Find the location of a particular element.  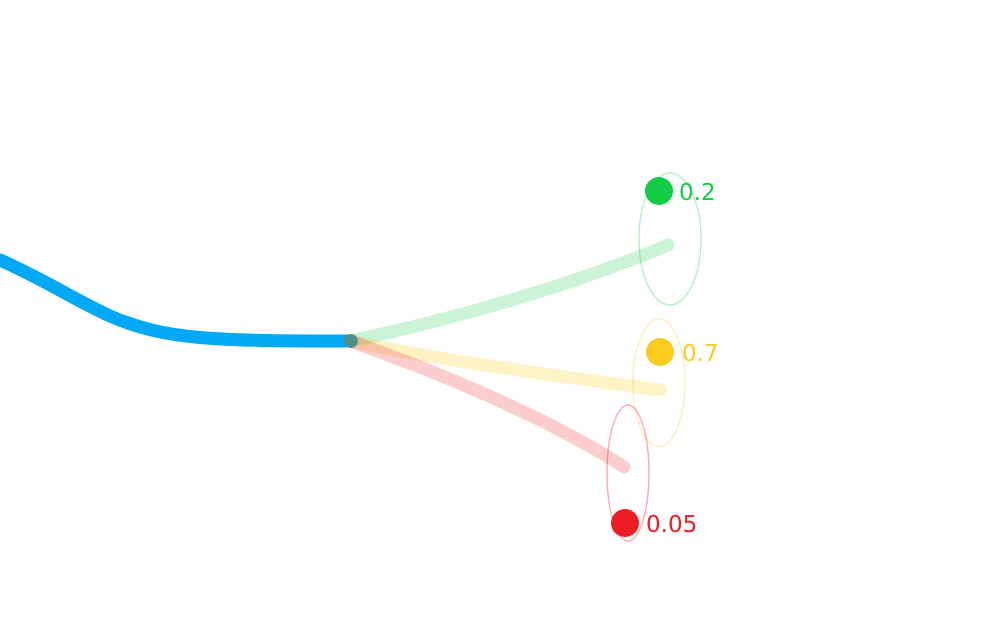

branch-yellow-circle-marker is located at coordinates (660, 352).